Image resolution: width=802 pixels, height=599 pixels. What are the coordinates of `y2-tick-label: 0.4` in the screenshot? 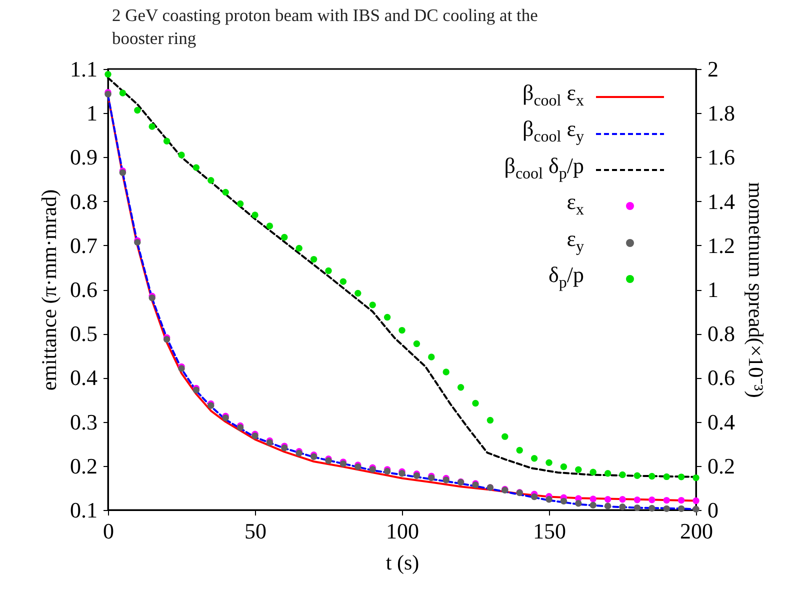 It's located at (721, 421).